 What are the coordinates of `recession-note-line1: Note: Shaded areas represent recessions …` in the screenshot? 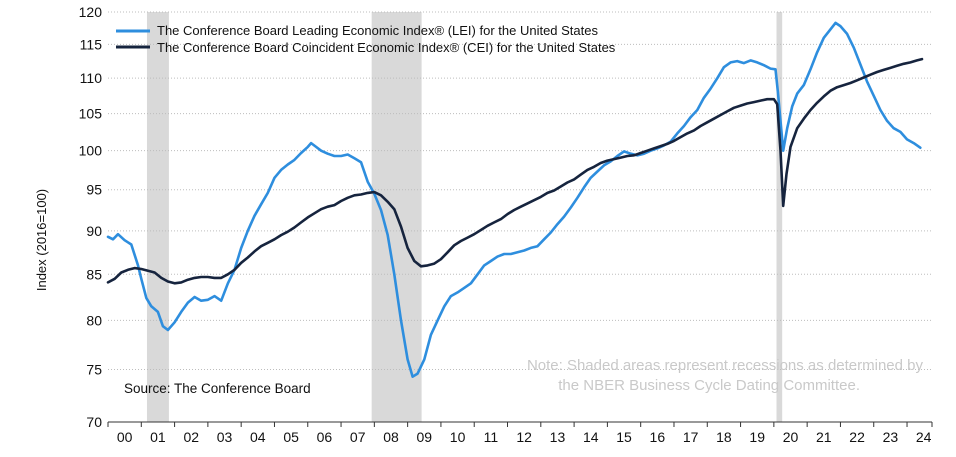 It's located at (725, 365).